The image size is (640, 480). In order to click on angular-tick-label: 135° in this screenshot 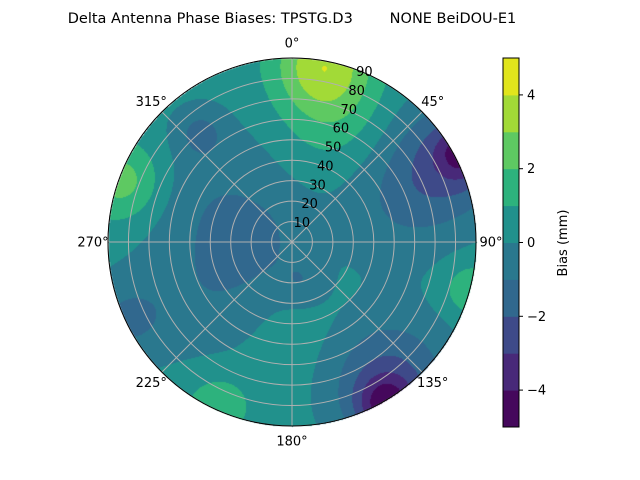, I will do `click(432, 383)`.